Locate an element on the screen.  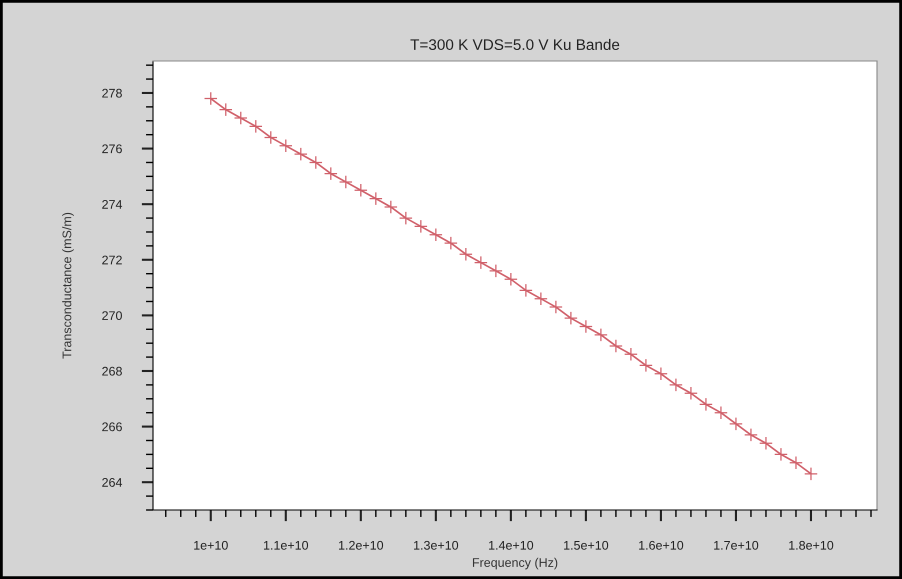
x-tick-label: 1.7e+10 is located at coordinates (736, 545).